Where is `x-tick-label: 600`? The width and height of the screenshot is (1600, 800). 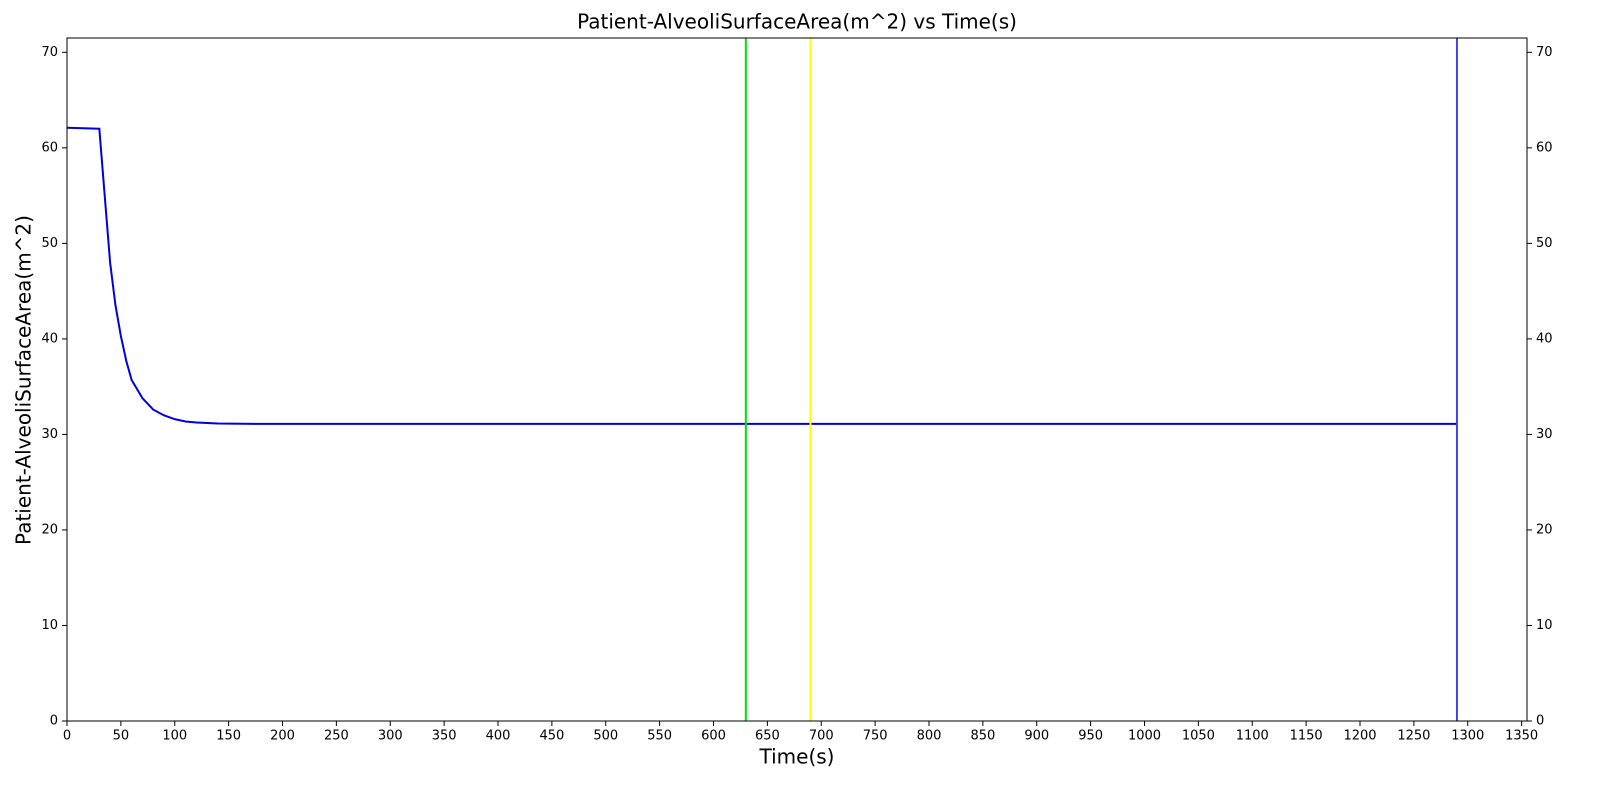 x-tick-label: 600 is located at coordinates (713, 736).